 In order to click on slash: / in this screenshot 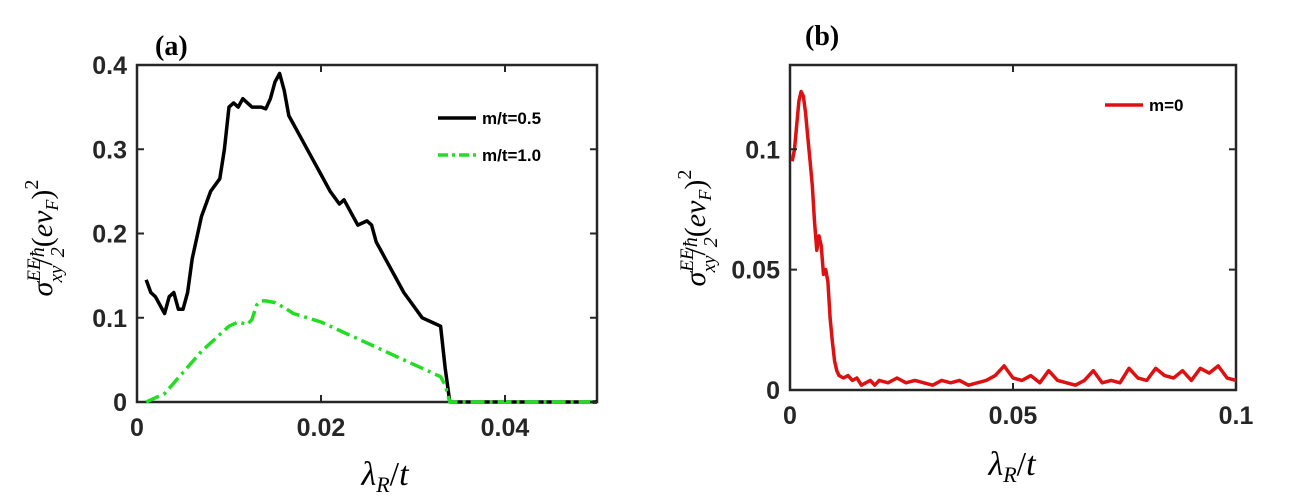, I will do `click(395, 474)`.